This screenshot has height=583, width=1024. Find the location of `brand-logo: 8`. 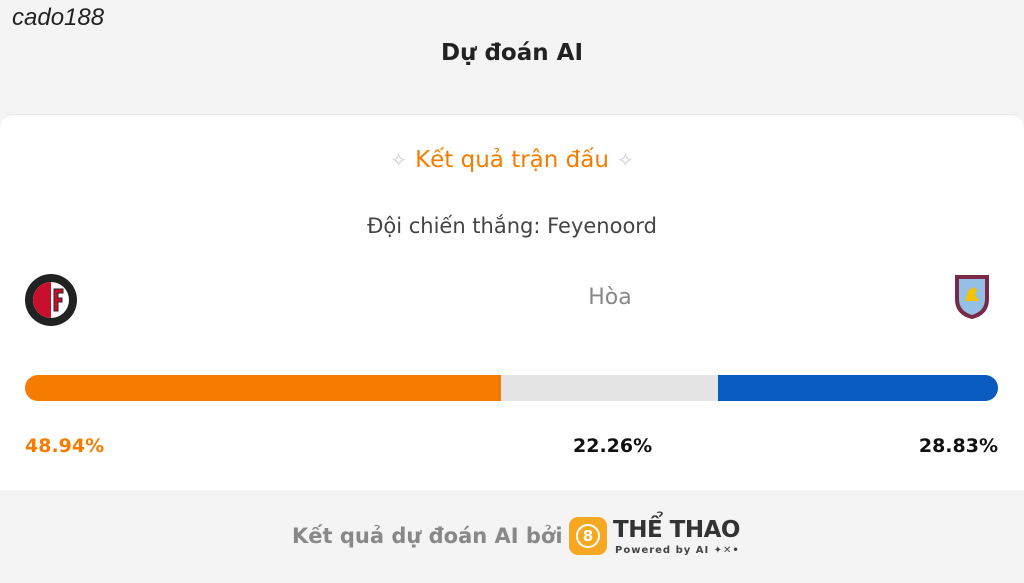

brand-logo: 8 is located at coordinates (588, 536).